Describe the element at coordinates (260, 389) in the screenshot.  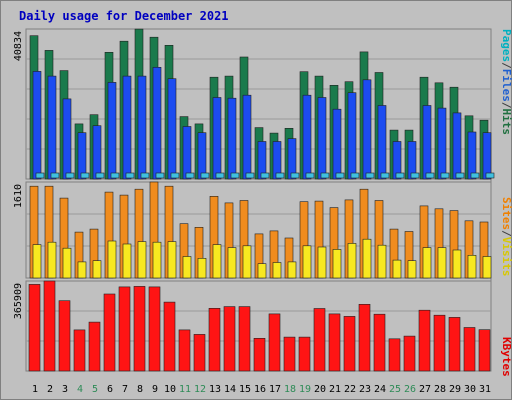
I see `x-tick-label-day-16: 16` at that location.